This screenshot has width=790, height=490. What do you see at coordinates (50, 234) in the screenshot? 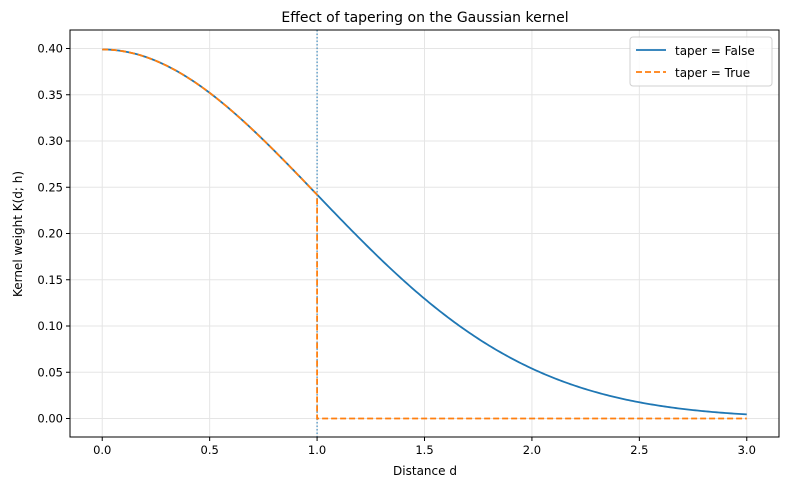
I see `y-tick-label: 0.20` at bounding box center [50, 234].